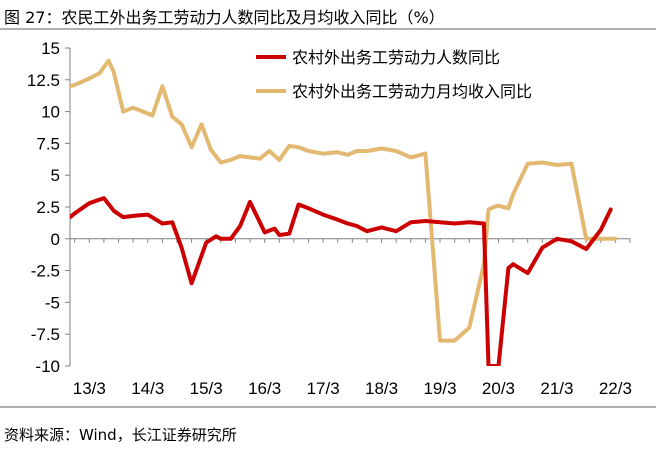 The width and height of the screenshot is (656, 451). I want to click on figure-title: 图 27：农民工外出务工劳动力人数同比及月均收入同比（%）, so click(224, 17).